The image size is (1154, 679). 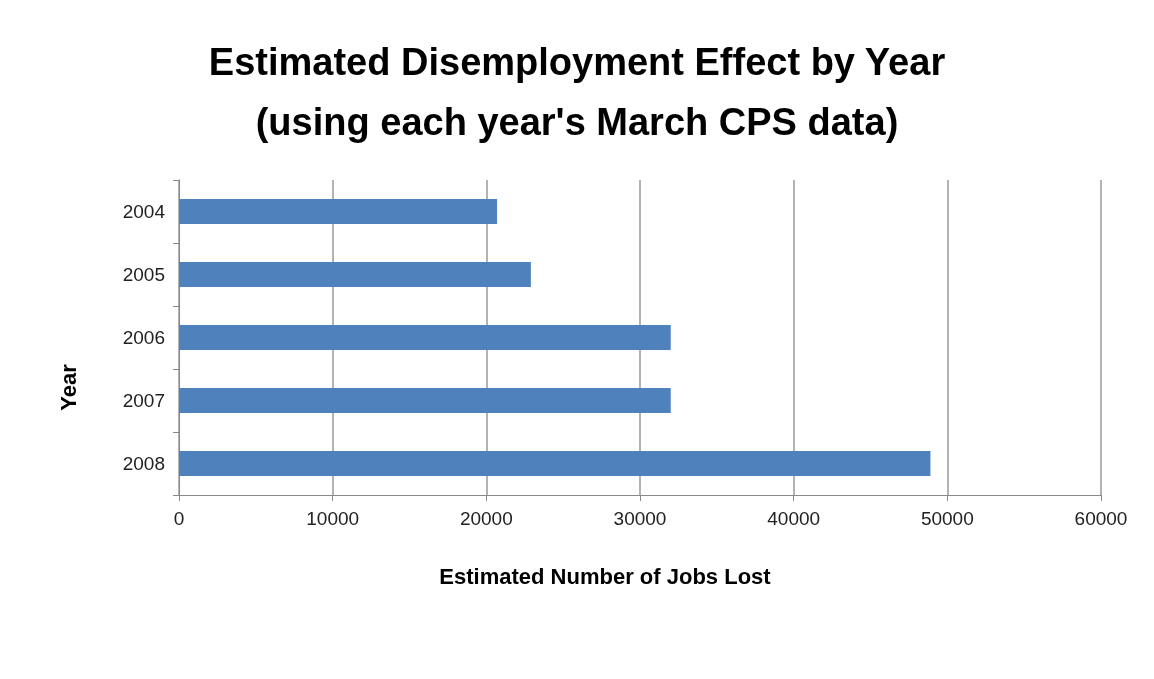 What do you see at coordinates (144, 211) in the screenshot?
I see `y-tick-label: 2004` at bounding box center [144, 211].